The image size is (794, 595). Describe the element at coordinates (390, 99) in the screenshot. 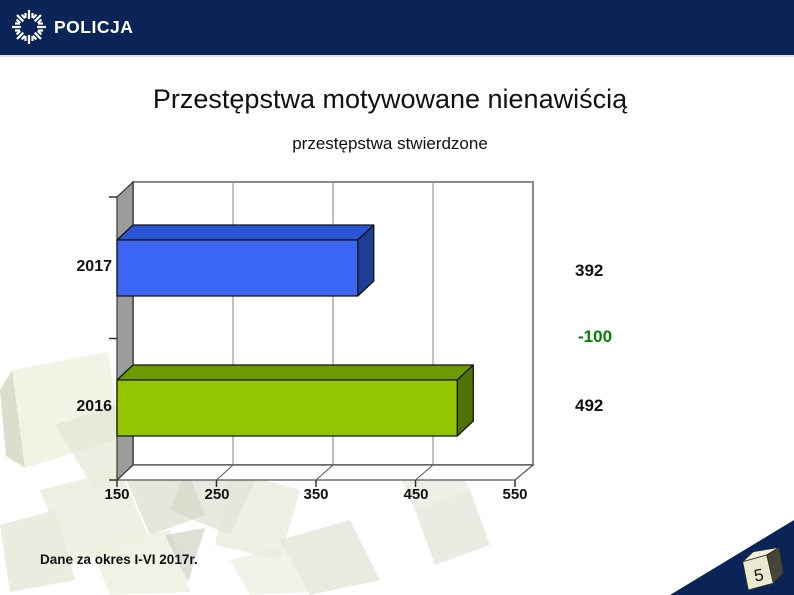

I see `slide-title: Przestępstwa motywowane nienawiścią` at that location.